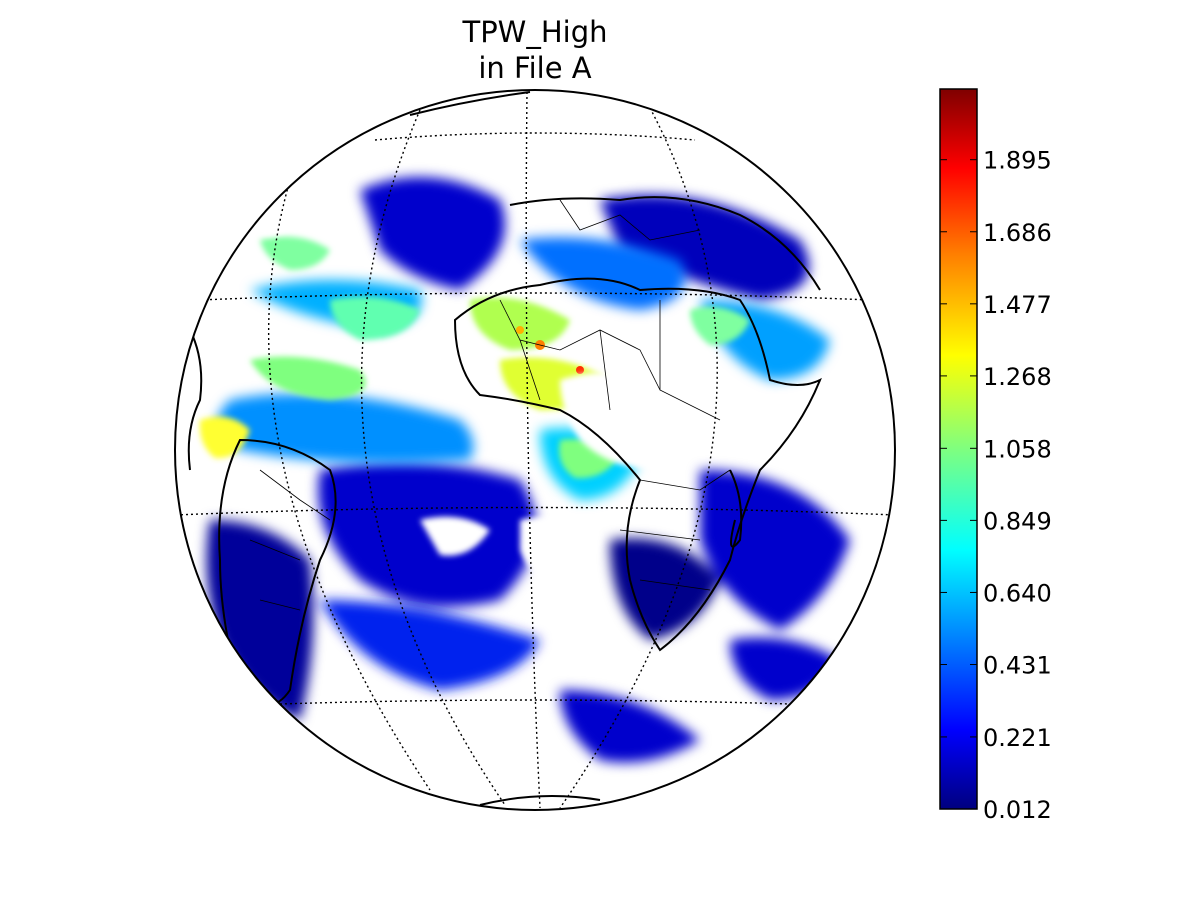 This screenshot has width=1200, height=900. I want to click on colorbar-tick-label: 1.686, so click(1017, 233).